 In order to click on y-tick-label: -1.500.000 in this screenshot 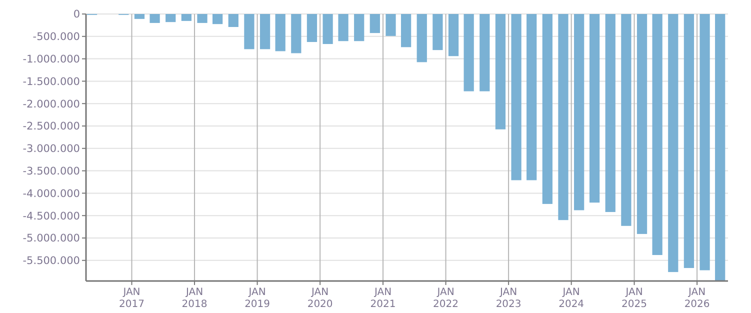, I will do `click(51, 82)`.